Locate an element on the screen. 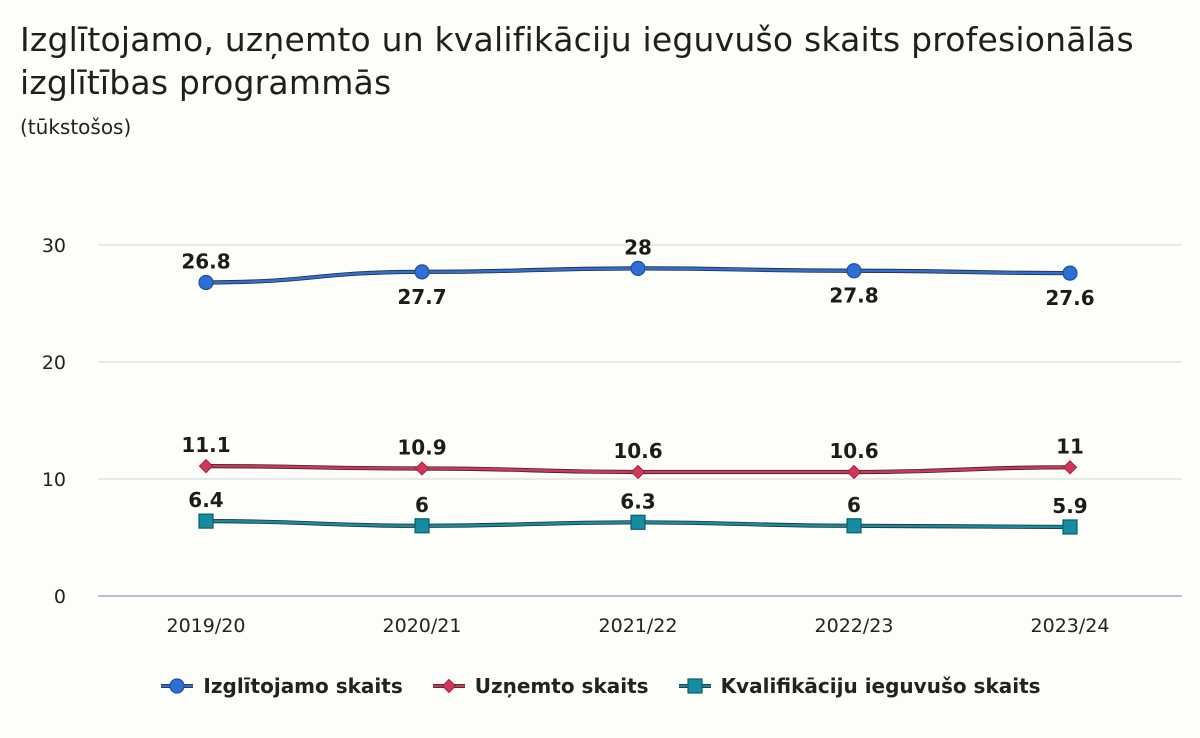 Image resolution: width=1200 pixels, height=738 pixels. y-tick-label: 20 is located at coordinates (54, 363).